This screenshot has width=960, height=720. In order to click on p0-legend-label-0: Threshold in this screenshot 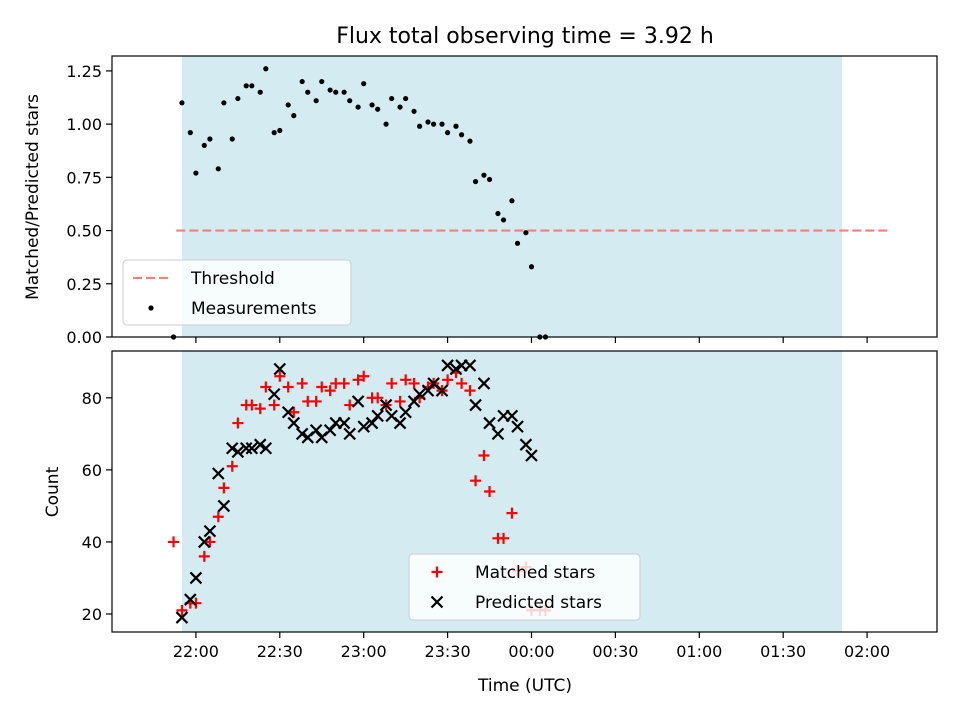, I will do `click(232, 279)`.